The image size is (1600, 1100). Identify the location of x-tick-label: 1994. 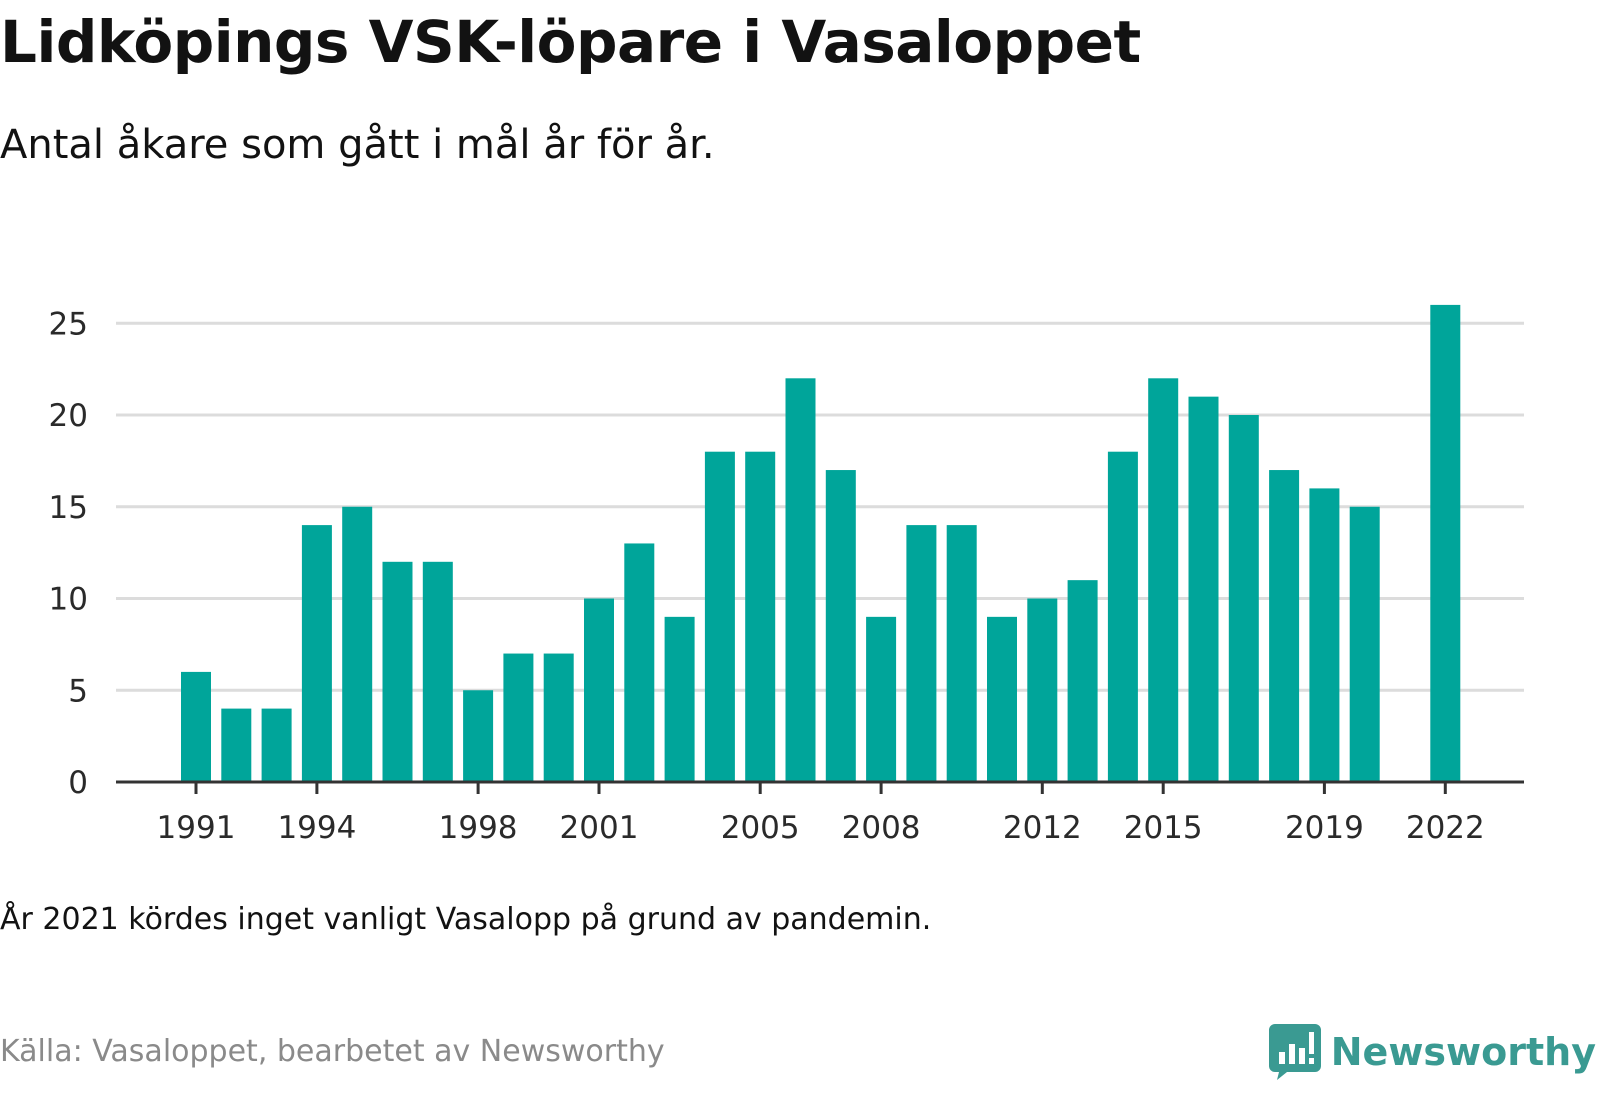
(316, 828).